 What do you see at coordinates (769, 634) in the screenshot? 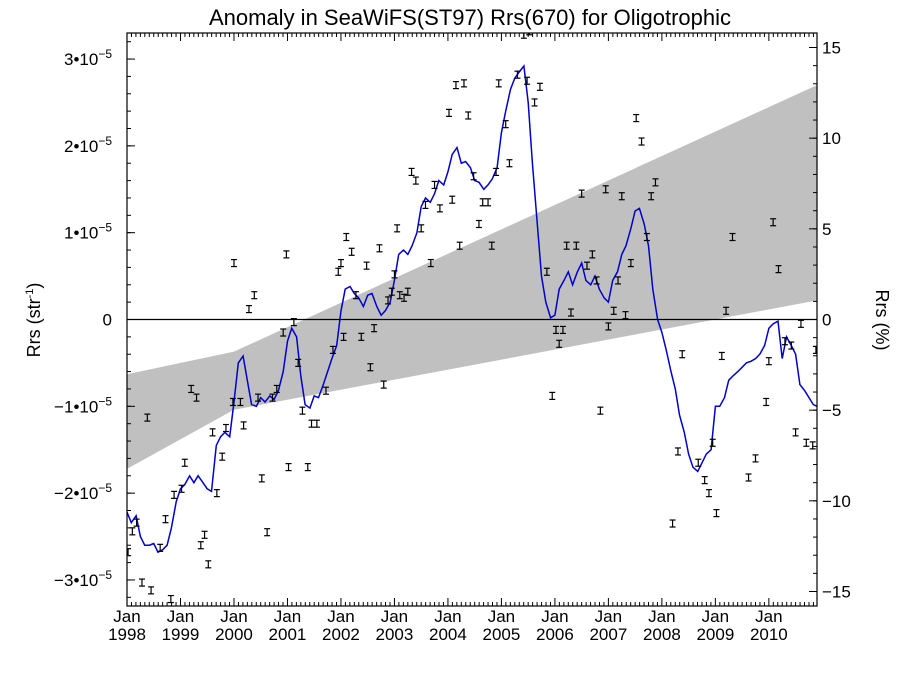
I see `x-tick-label-year: 2010` at bounding box center [769, 634].